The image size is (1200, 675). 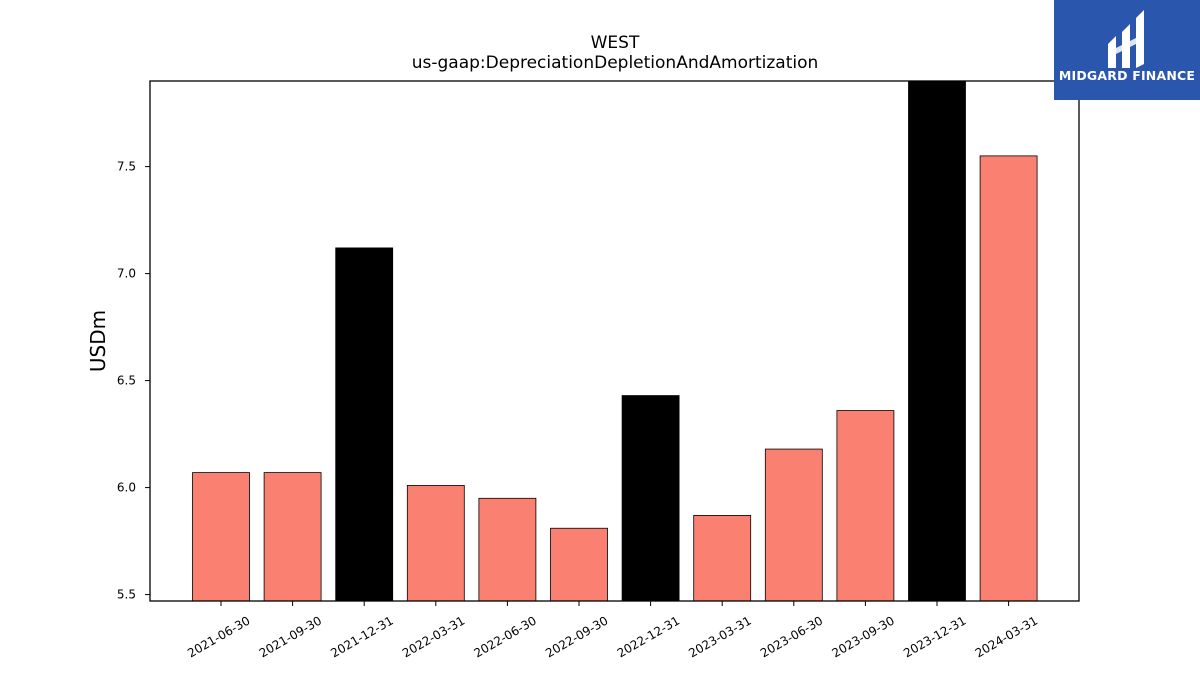 What do you see at coordinates (862, 636) in the screenshot?
I see `x-tick-label: 2023-09-30` at bounding box center [862, 636].